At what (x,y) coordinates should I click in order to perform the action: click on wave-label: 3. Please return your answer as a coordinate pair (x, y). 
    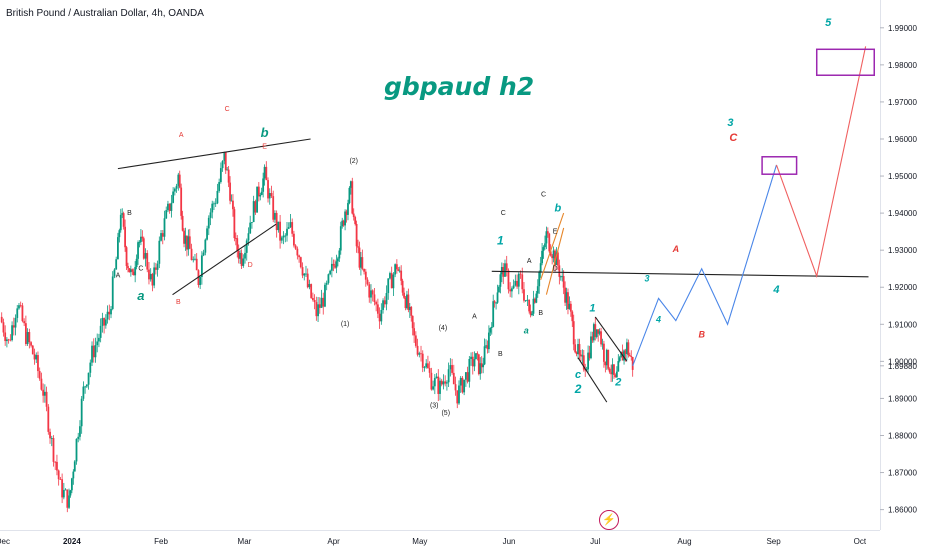
    Looking at the image, I should click on (730, 123).